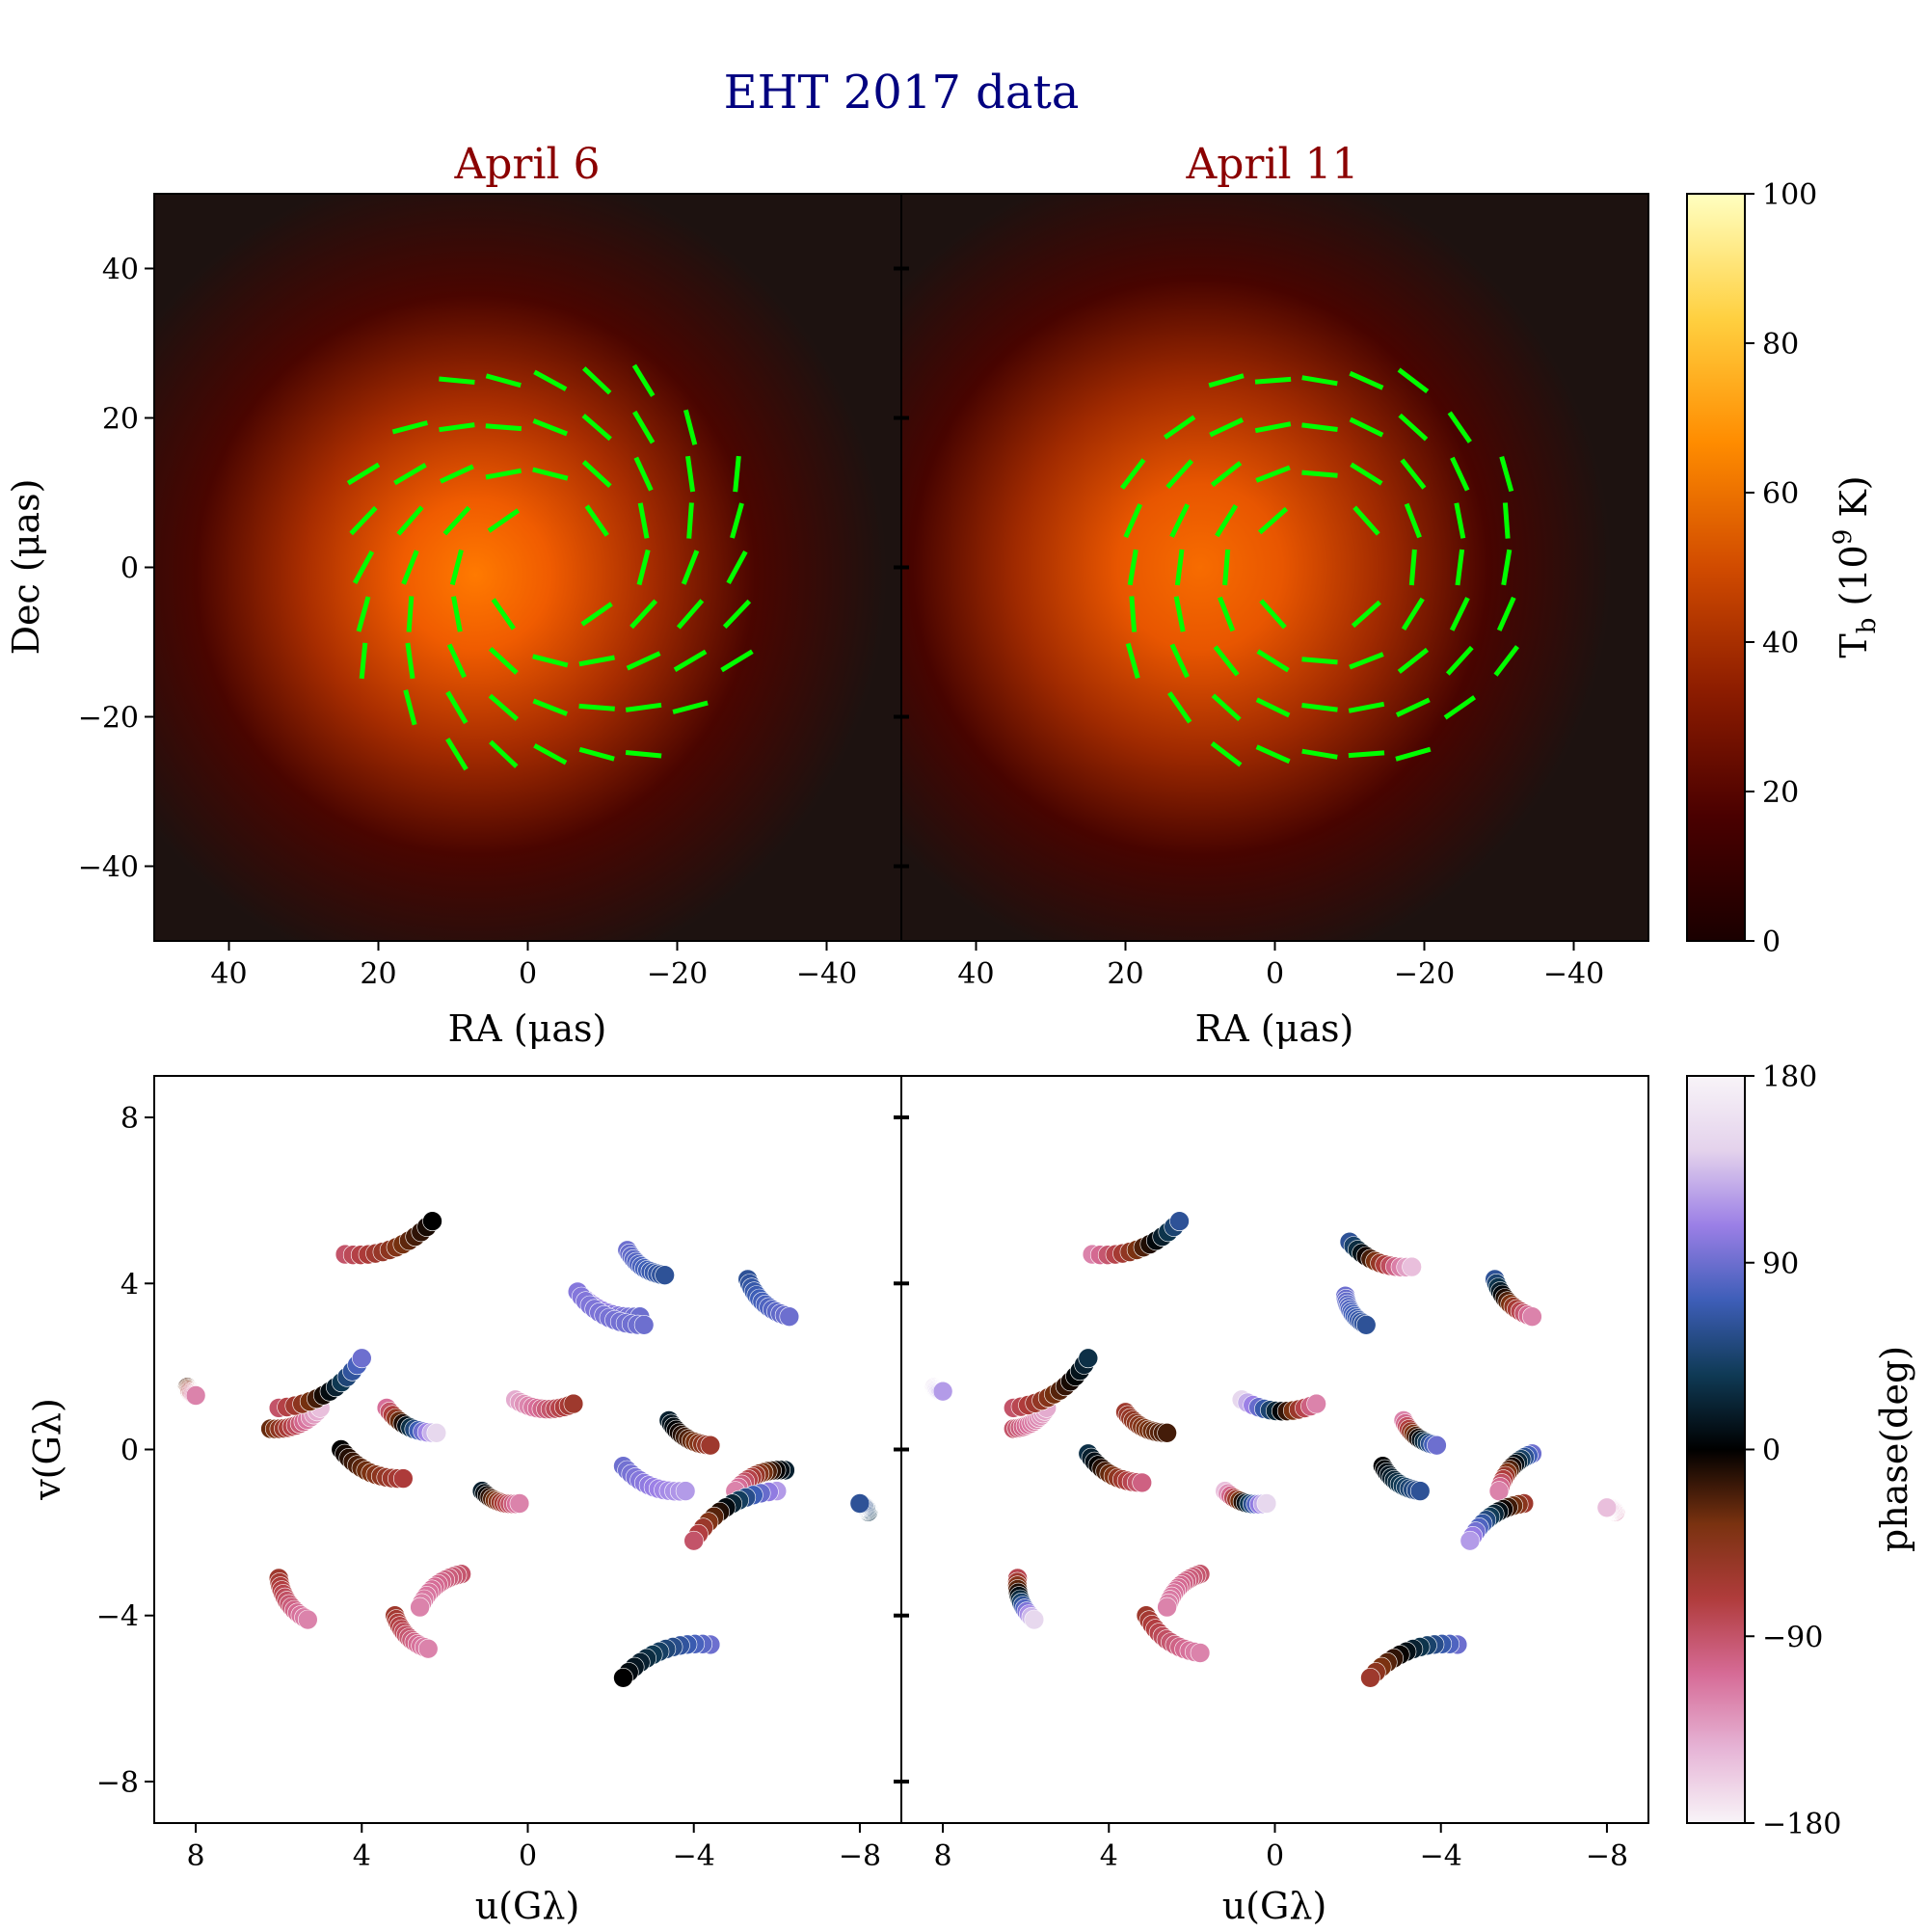  I want to click on x-tick-label: −20, so click(1424, 974).